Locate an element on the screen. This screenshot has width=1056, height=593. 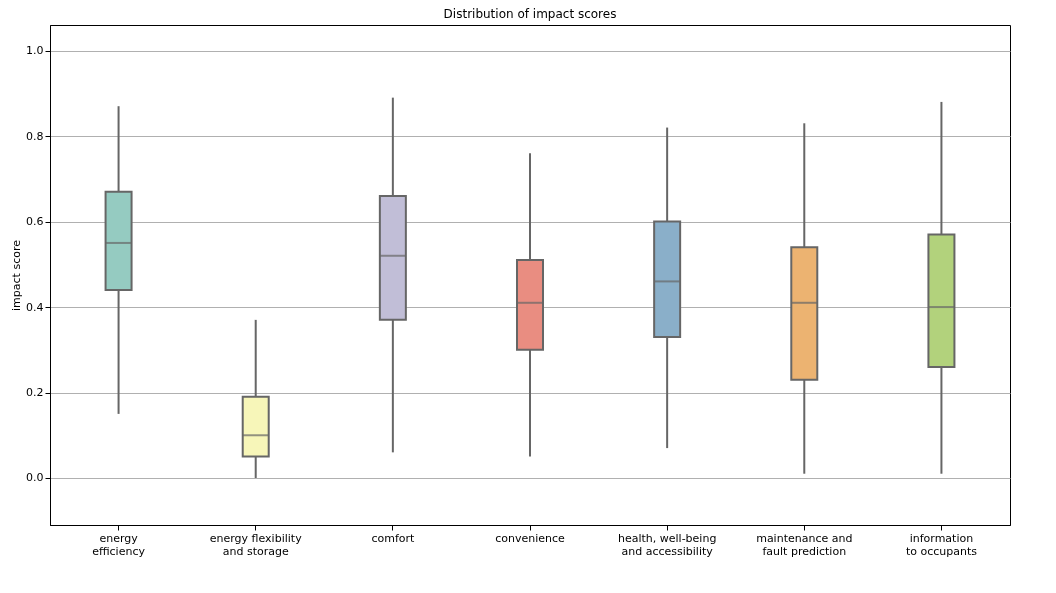
y-axis-title: impact score is located at coordinates (17, 275).